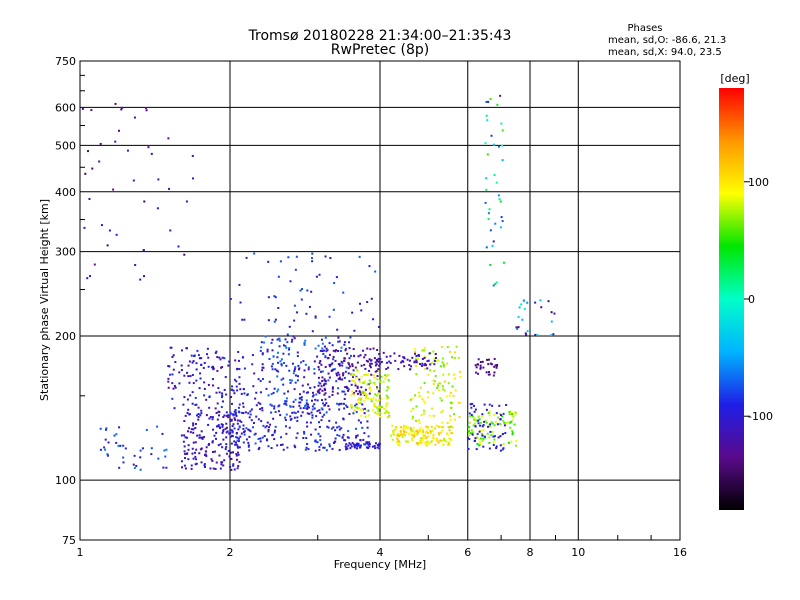  Describe the element at coordinates (667, 40) in the screenshot. I see `phase-o-stats: mean, sd,O: -86.6, 21.3` at that location.